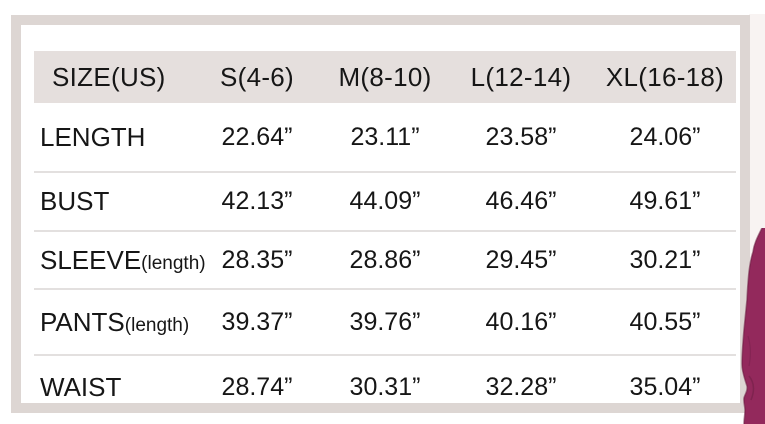 This screenshot has height=424, width=765. What do you see at coordinates (665, 201) in the screenshot?
I see `size-value-cell: 49.61”` at bounding box center [665, 201].